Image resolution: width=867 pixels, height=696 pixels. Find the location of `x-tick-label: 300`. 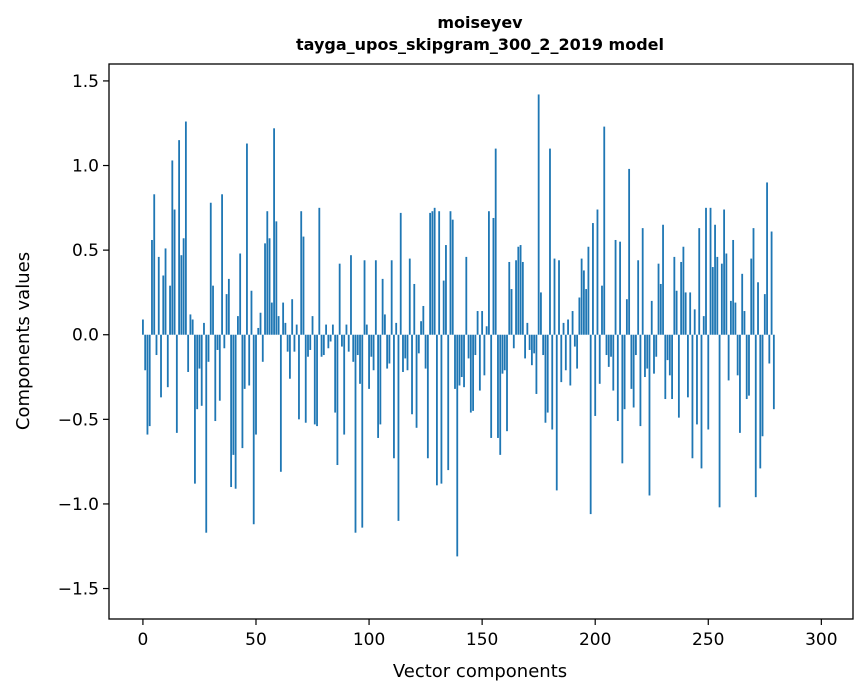

x-tick-label: 300 is located at coordinates (821, 640).